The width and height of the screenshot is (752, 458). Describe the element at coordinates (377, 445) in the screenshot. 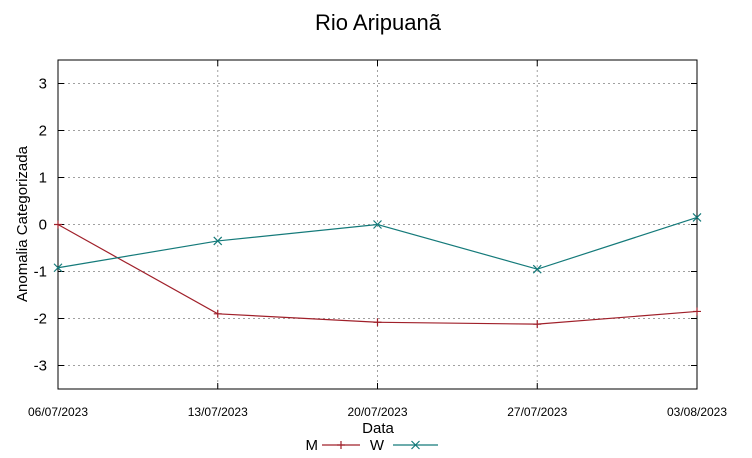

I see `legend-label-W: W` at that location.